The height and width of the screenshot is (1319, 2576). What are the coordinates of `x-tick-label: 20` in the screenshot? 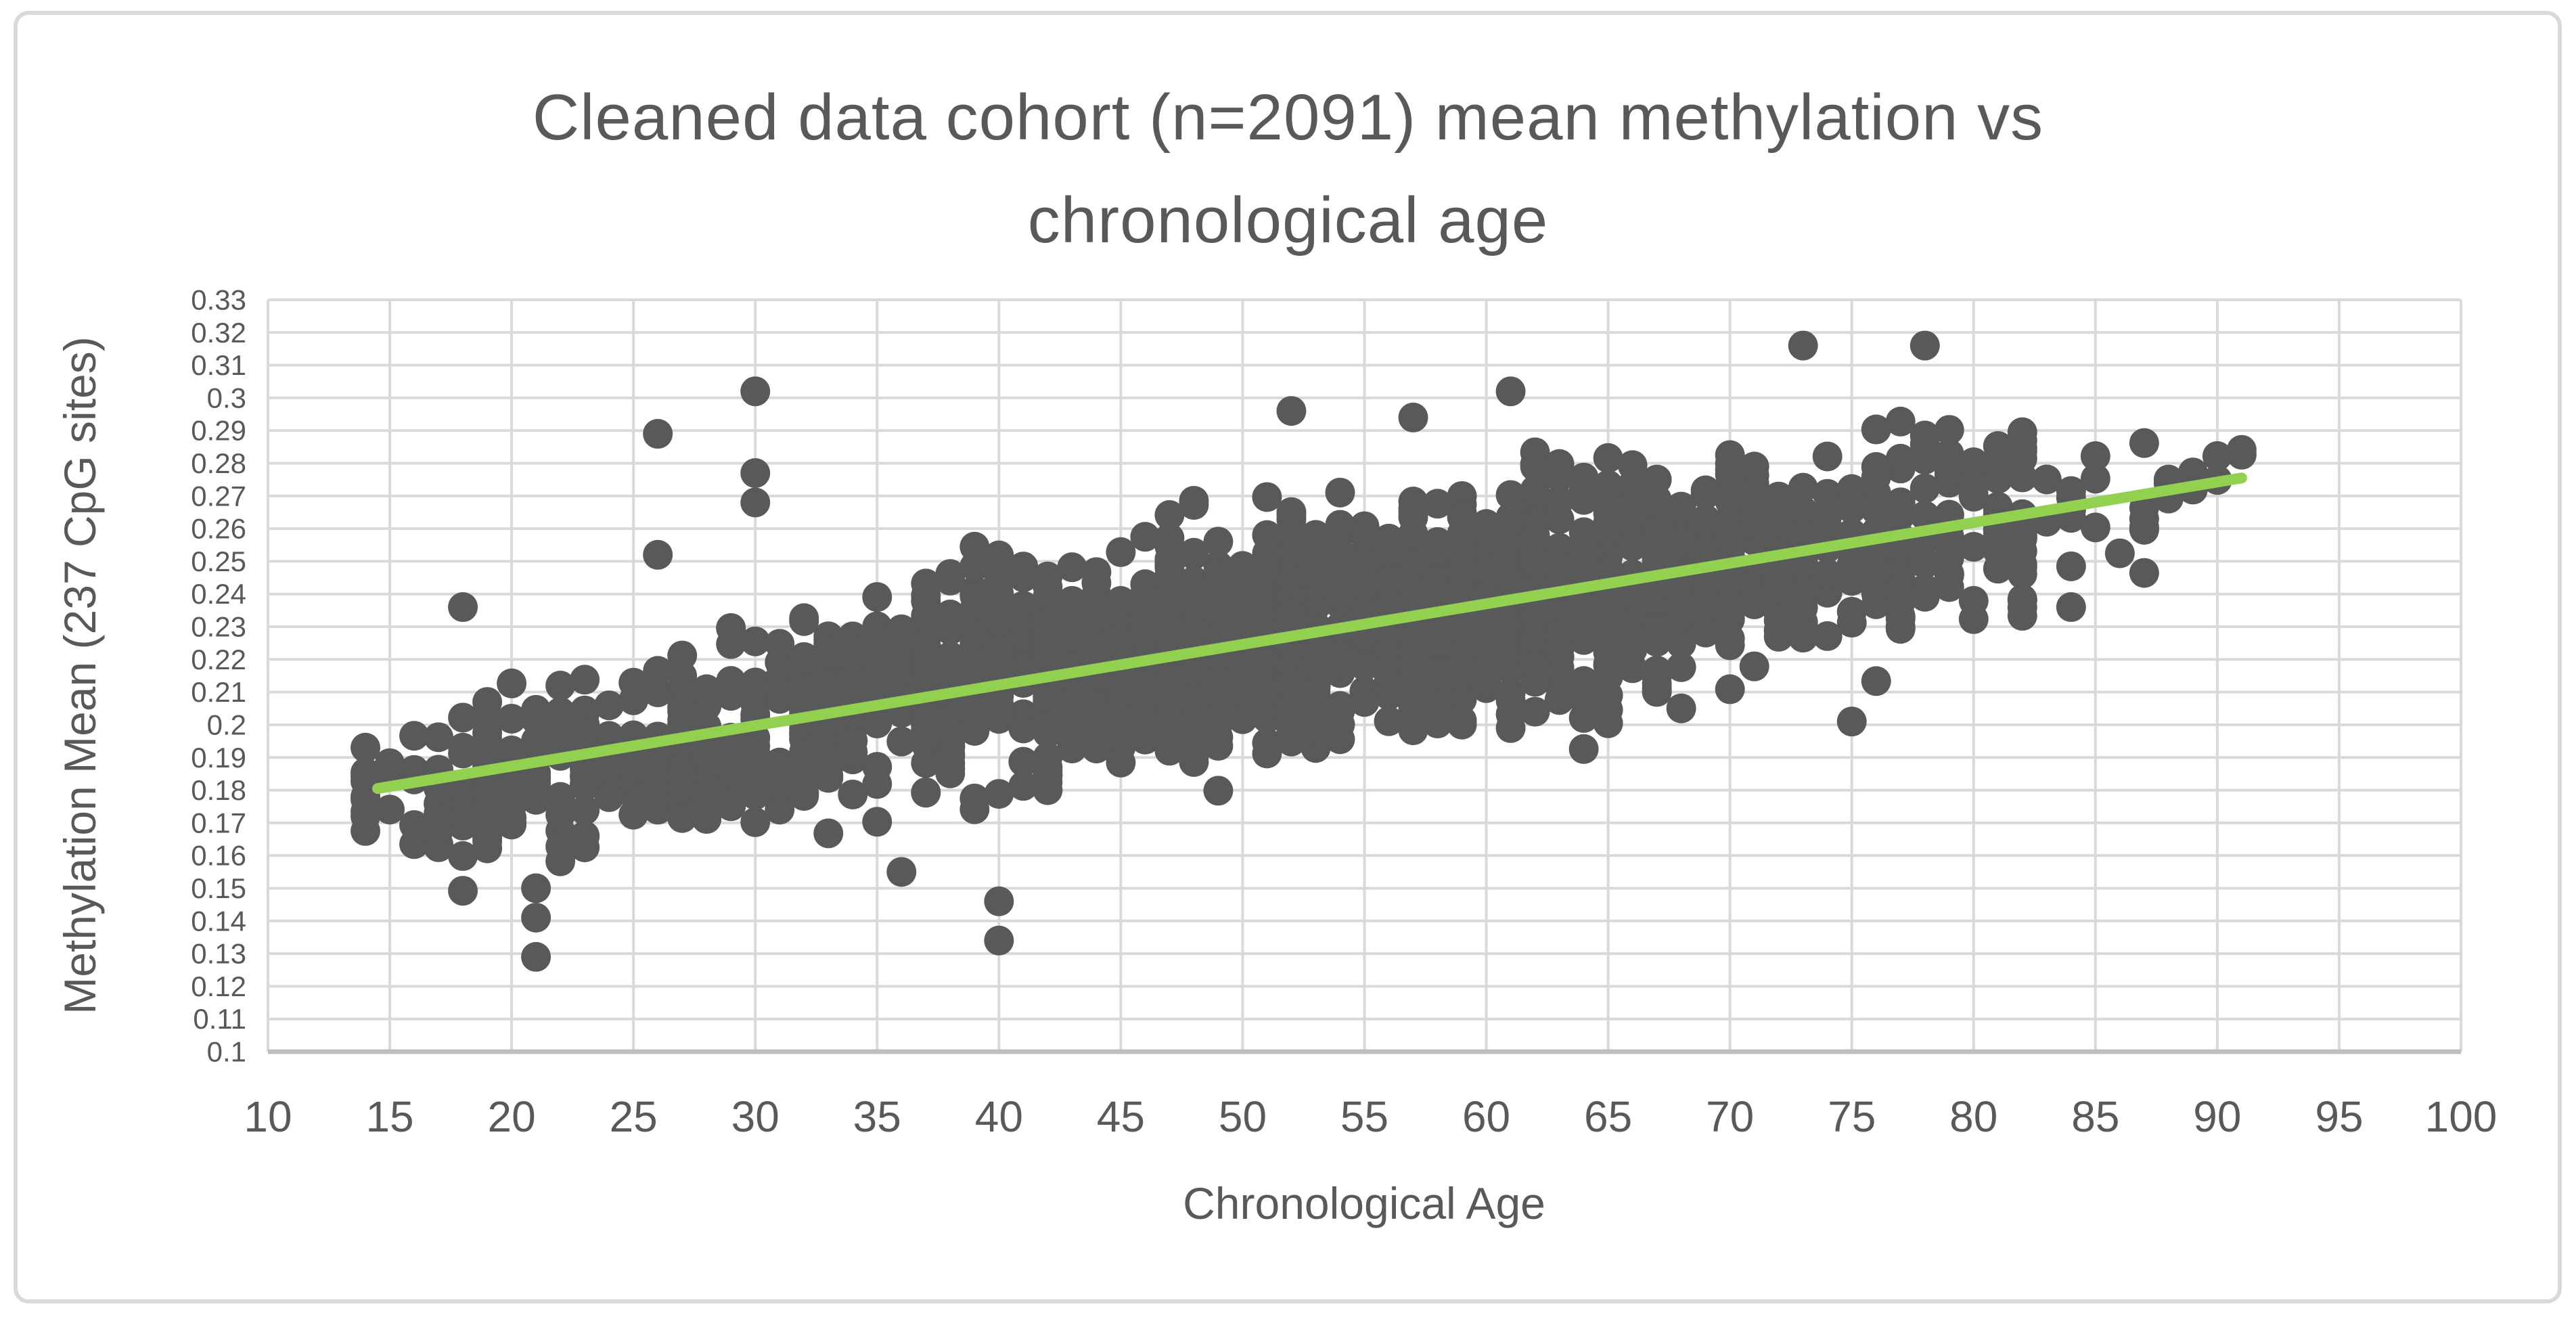 It's located at (512, 1116).